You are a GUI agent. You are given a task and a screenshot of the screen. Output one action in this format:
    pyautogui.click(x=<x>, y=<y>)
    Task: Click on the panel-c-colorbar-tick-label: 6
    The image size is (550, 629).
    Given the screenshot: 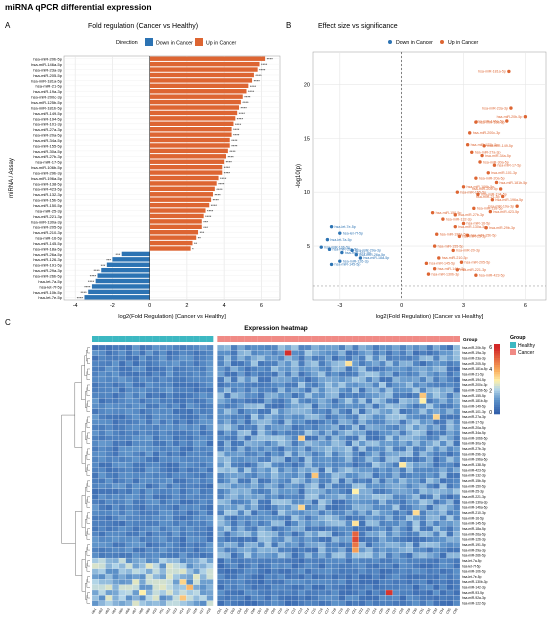 What is the action you would take?
    pyautogui.click(x=490, y=348)
    